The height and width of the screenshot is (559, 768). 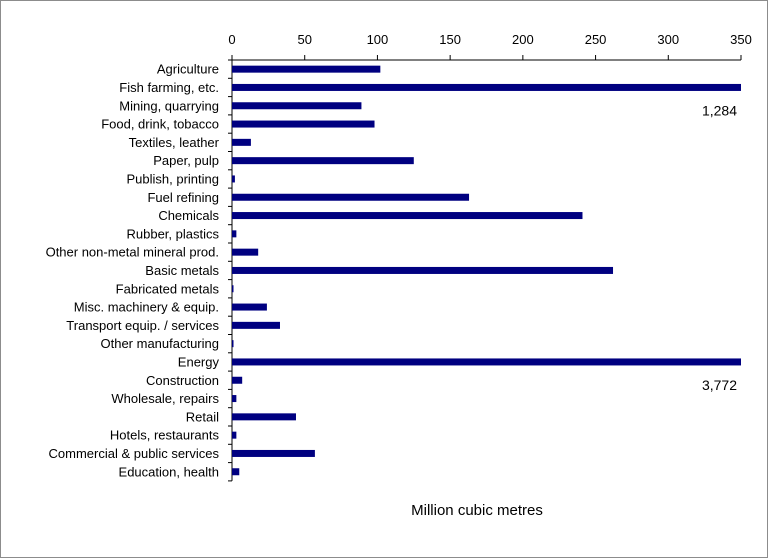 I want to click on overflow-value-label: 1,284, so click(x=719, y=110).